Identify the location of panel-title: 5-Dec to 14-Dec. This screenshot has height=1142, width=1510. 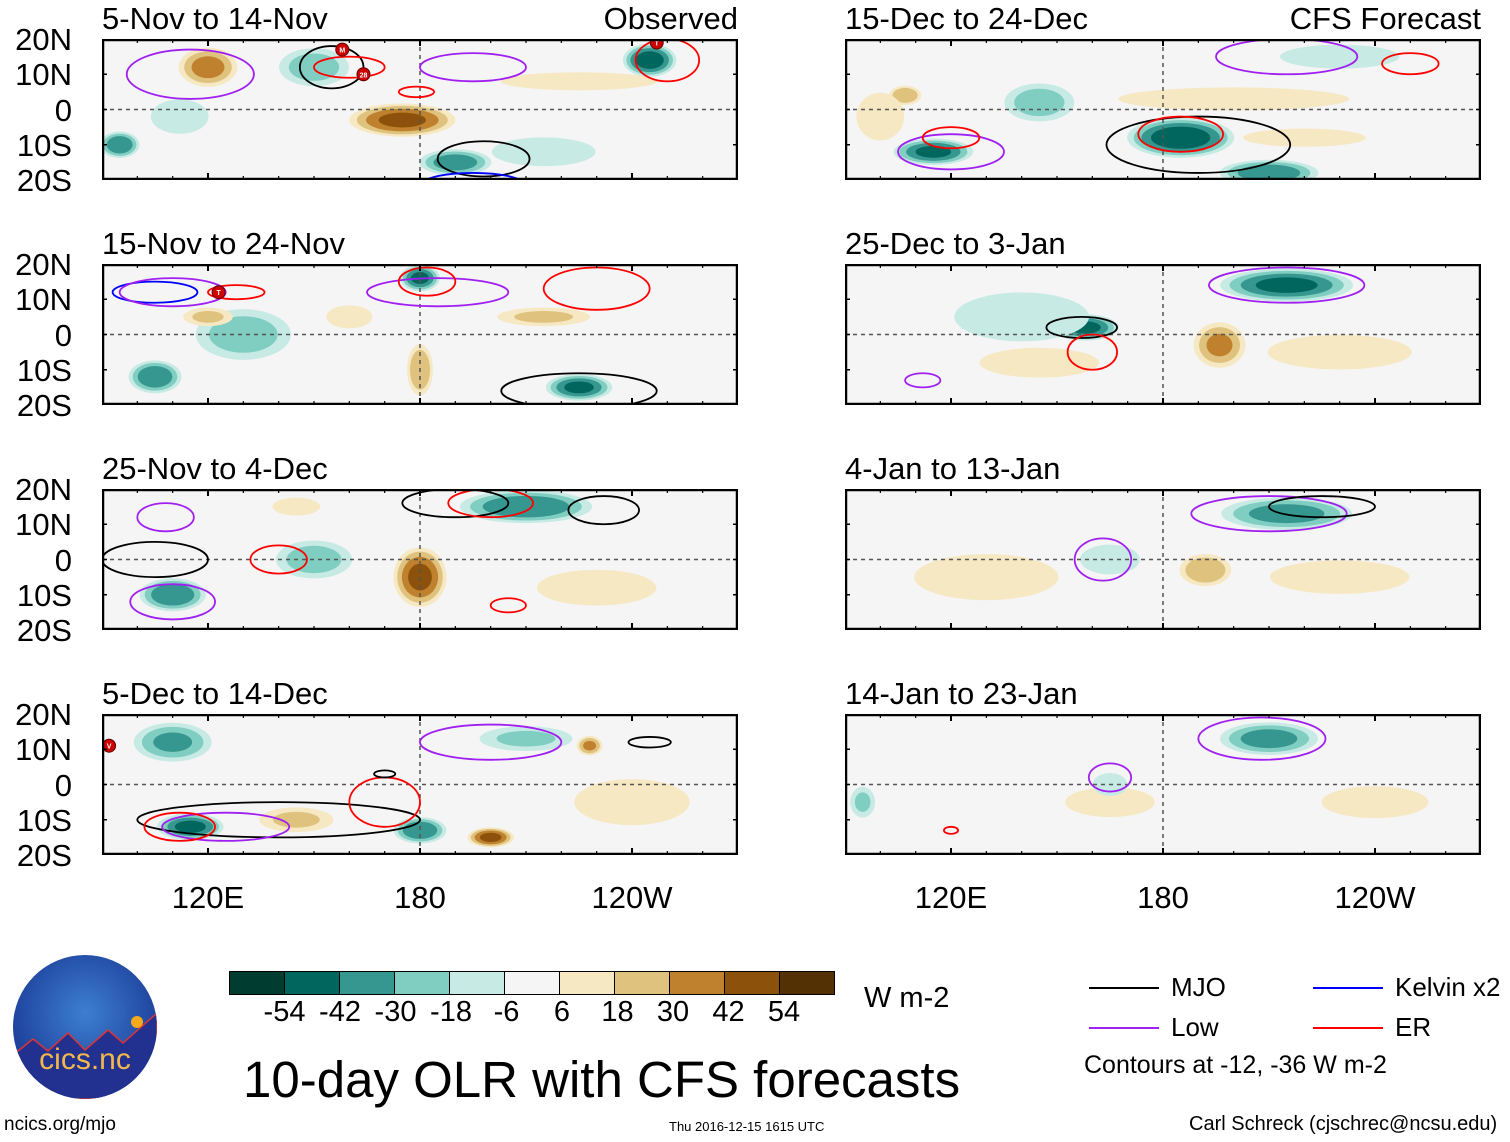
(215, 693).